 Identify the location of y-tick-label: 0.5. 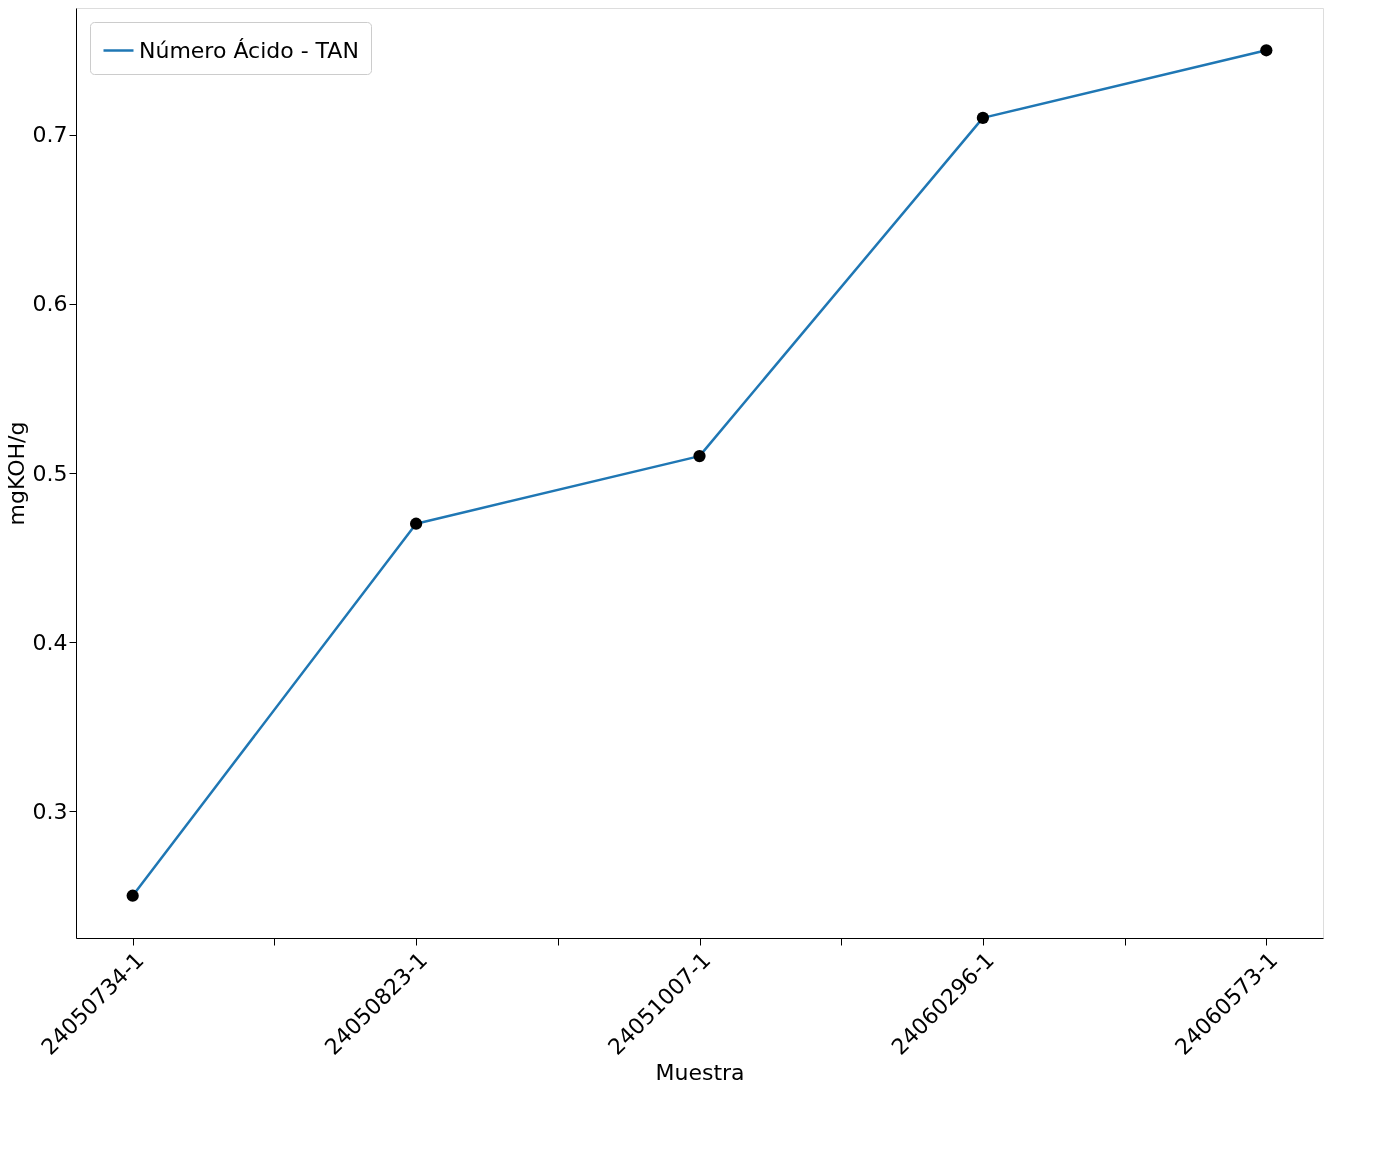
(50, 473).